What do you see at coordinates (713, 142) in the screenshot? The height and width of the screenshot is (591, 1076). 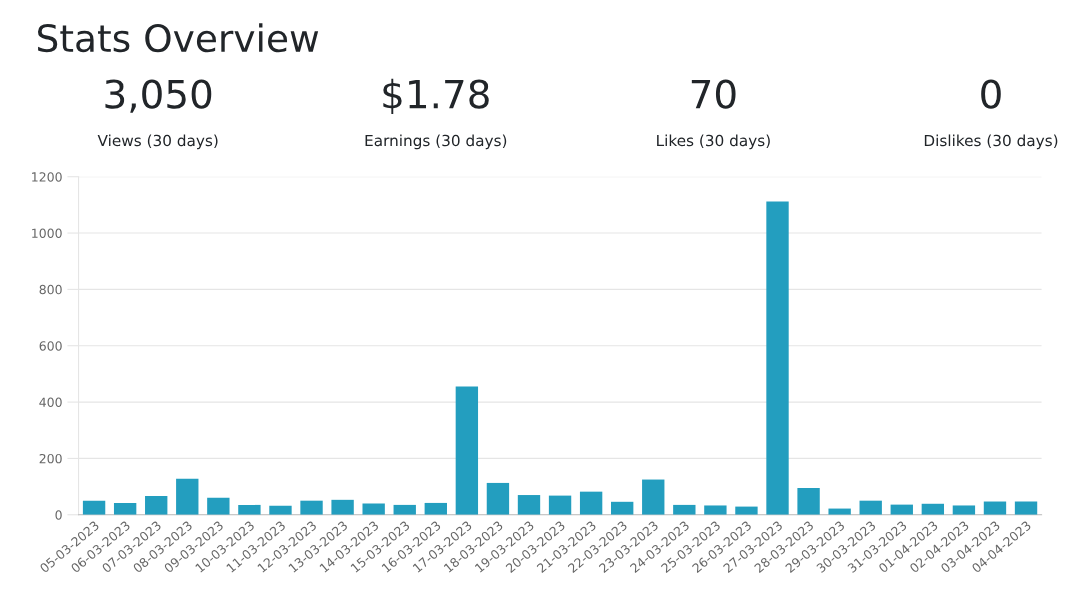 I see `text: Likes (30 days)` at bounding box center [713, 142].